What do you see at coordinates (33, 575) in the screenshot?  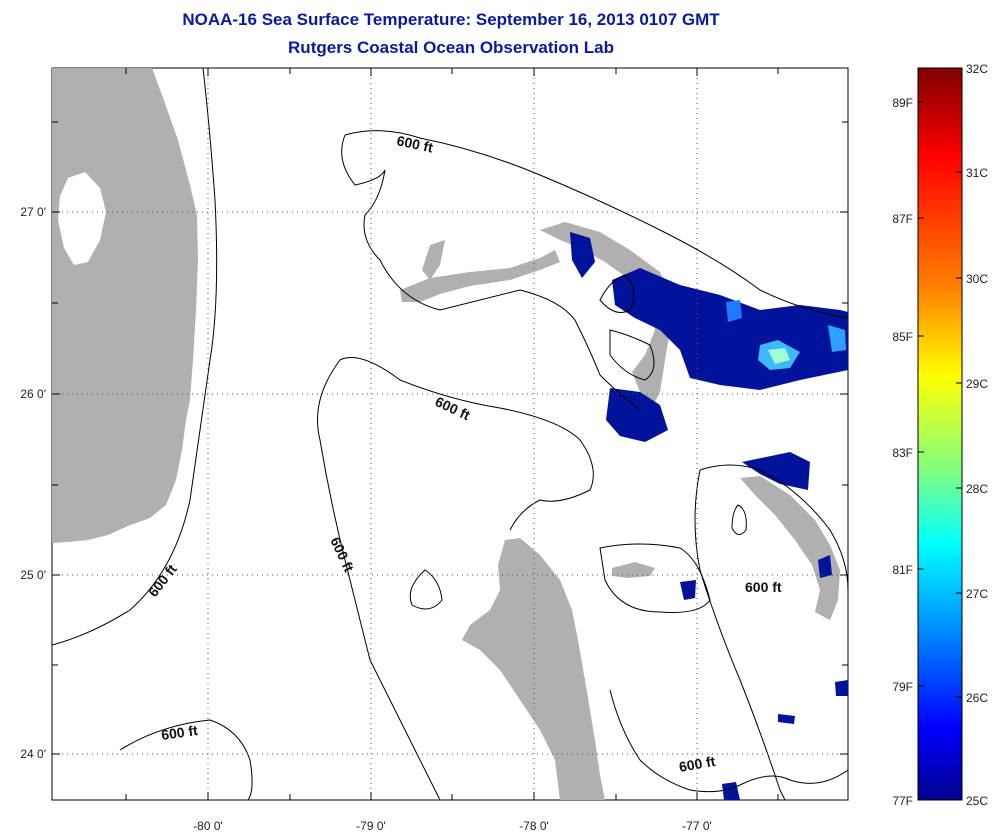 I see `lat-label-25: 25 0'` at bounding box center [33, 575].